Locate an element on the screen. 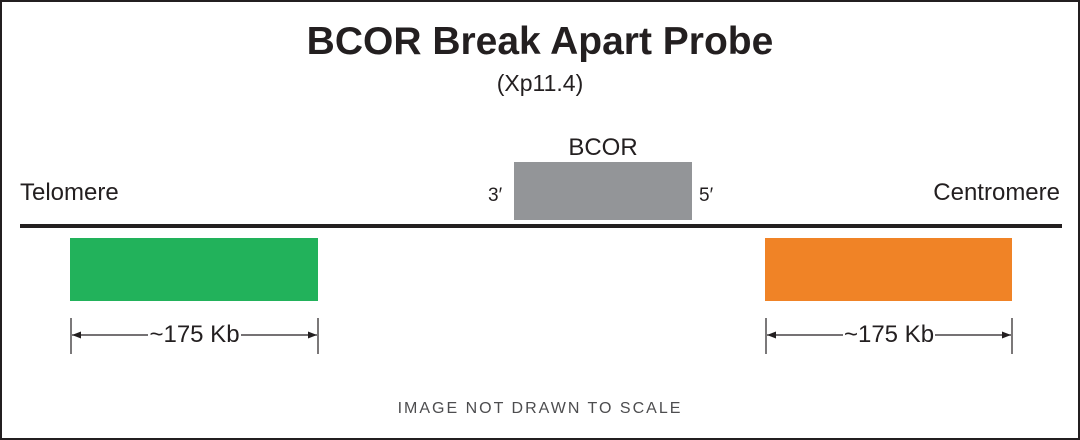 The image size is (1080, 440). centromere-label: Centromere is located at coordinates (996, 192).